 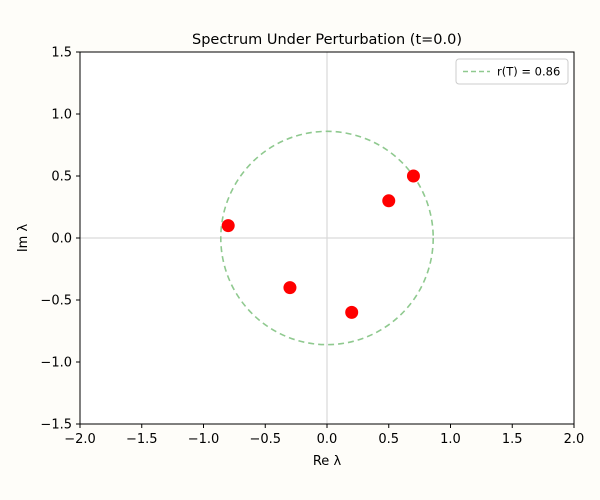 What do you see at coordinates (56, 363) in the screenshot?
I see `y-tick-label: −1.0` at bounding box center [56, 363].